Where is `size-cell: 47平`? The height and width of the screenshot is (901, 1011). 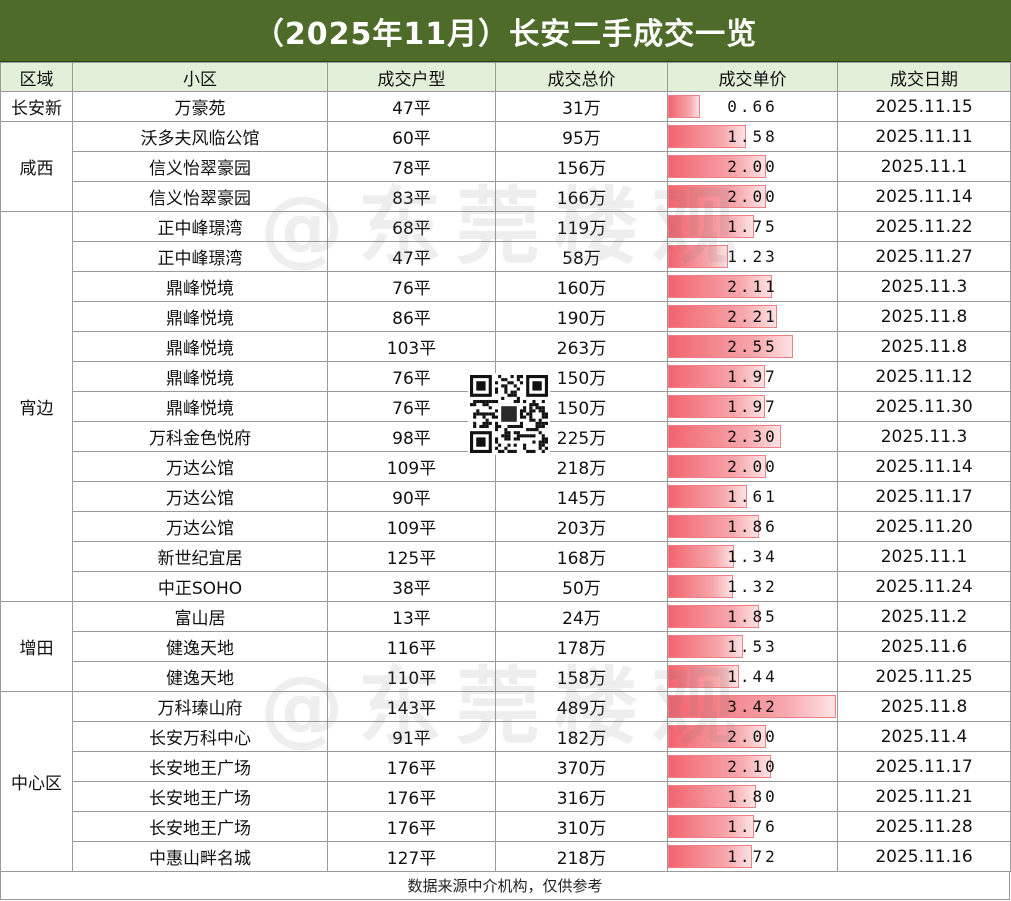
size-cell: 47平 is located at coordinates (411, 256).